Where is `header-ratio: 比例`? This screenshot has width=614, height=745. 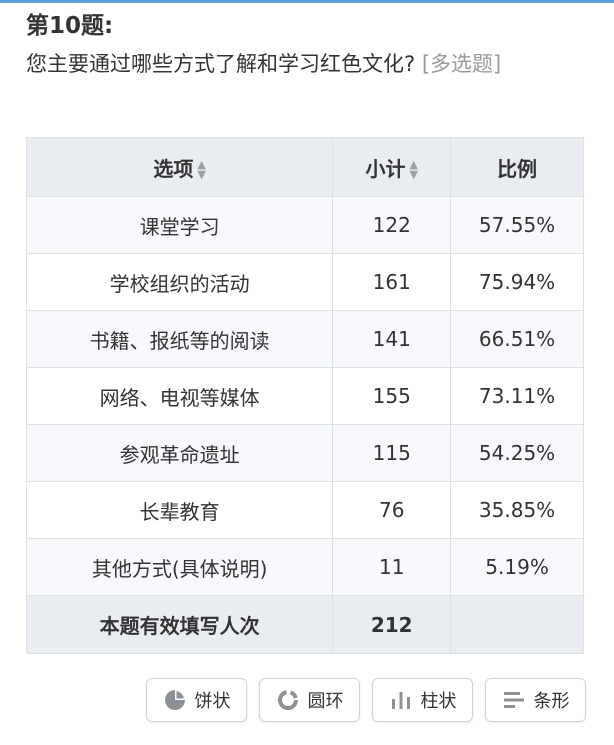
header-ratio: 比例 is located at coordinates (517, 167).